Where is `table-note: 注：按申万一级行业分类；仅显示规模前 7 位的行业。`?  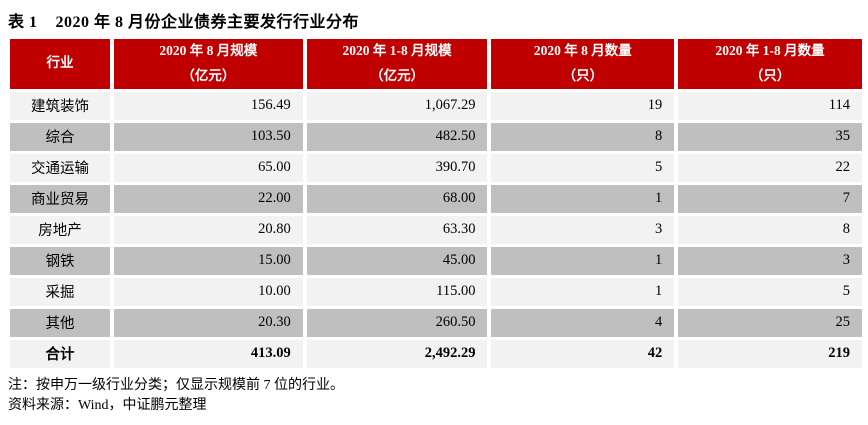
table-note: 注：按申万一级行业分类；仅显示规模前 7 位的行业。 is located at coordinates (176, 385).